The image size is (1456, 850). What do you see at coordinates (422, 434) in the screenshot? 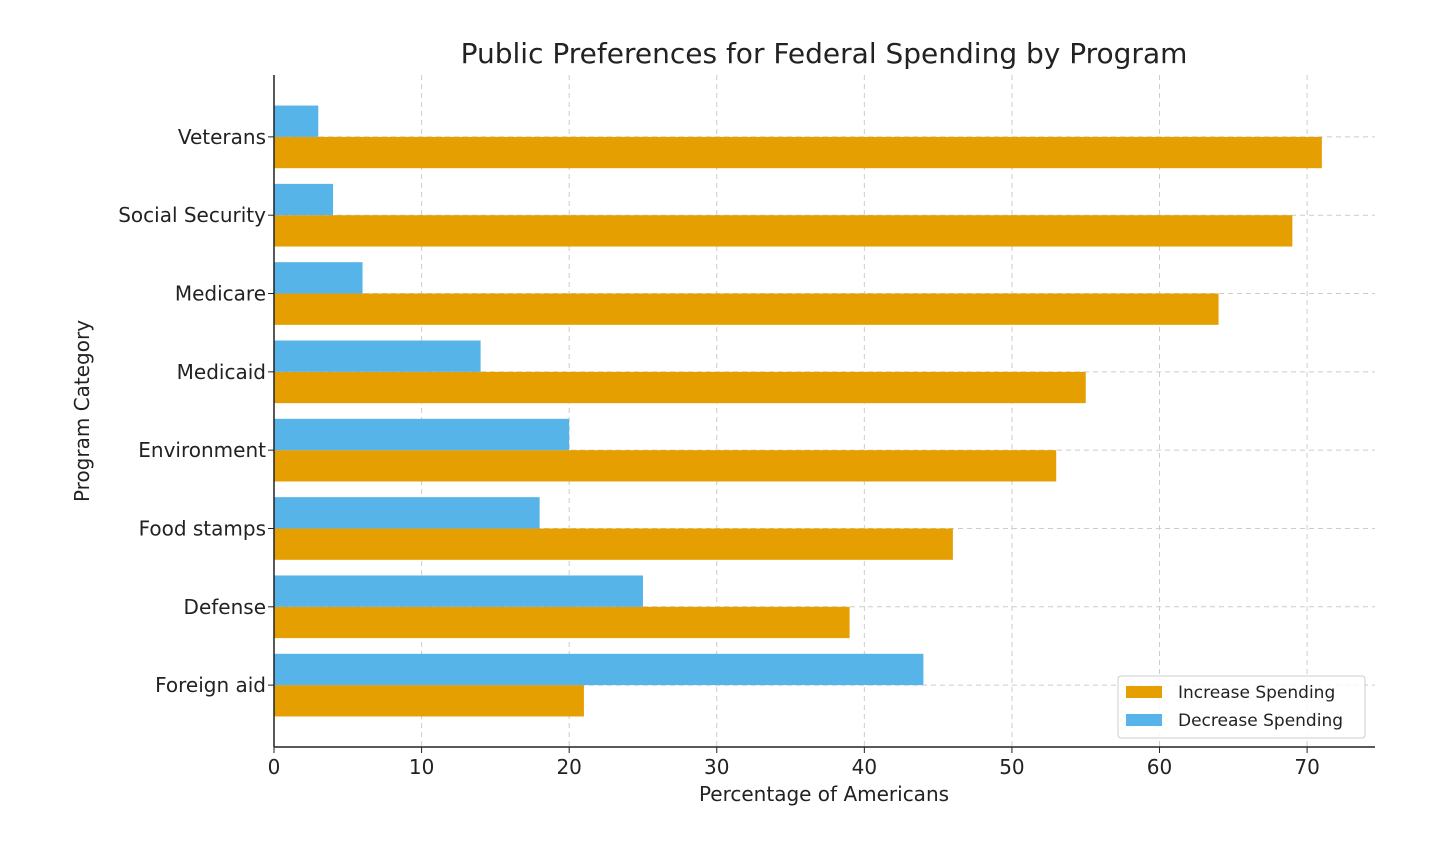
I see `bar-decrease-environment` at bounding box center [422, 434].